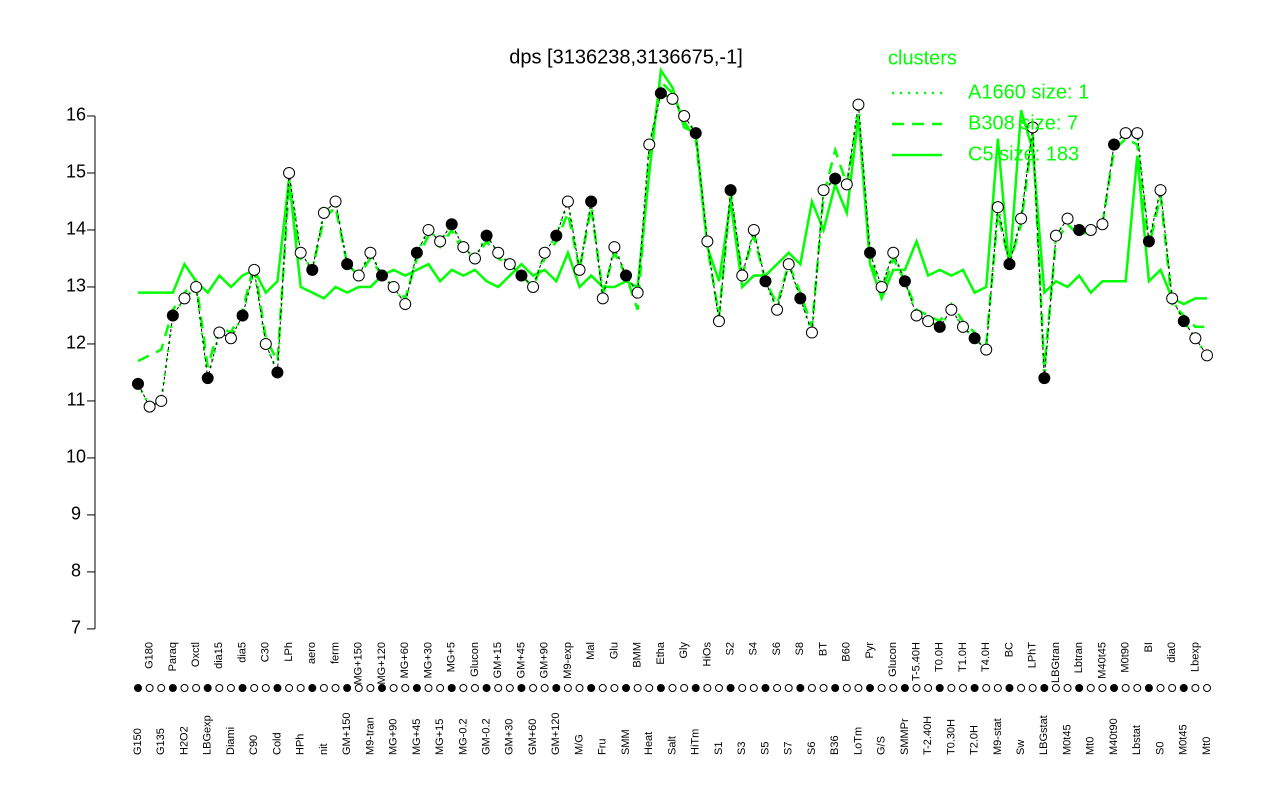 Image resolution: width=1280 pixels, height=800 pixels. I want to click on x-tick-label: MG+15, so click(440, 737).